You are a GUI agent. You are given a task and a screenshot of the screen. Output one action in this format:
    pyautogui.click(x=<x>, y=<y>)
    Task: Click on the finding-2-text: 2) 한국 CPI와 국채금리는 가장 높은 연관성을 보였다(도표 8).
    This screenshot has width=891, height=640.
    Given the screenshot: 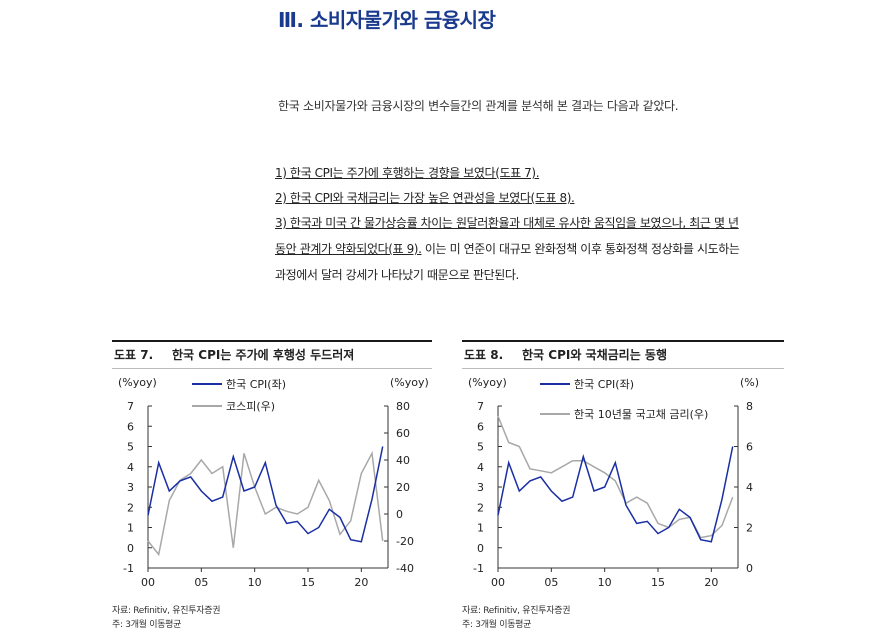 What is the action you would take?
    pyautogui.click(x=425, y=198)
    